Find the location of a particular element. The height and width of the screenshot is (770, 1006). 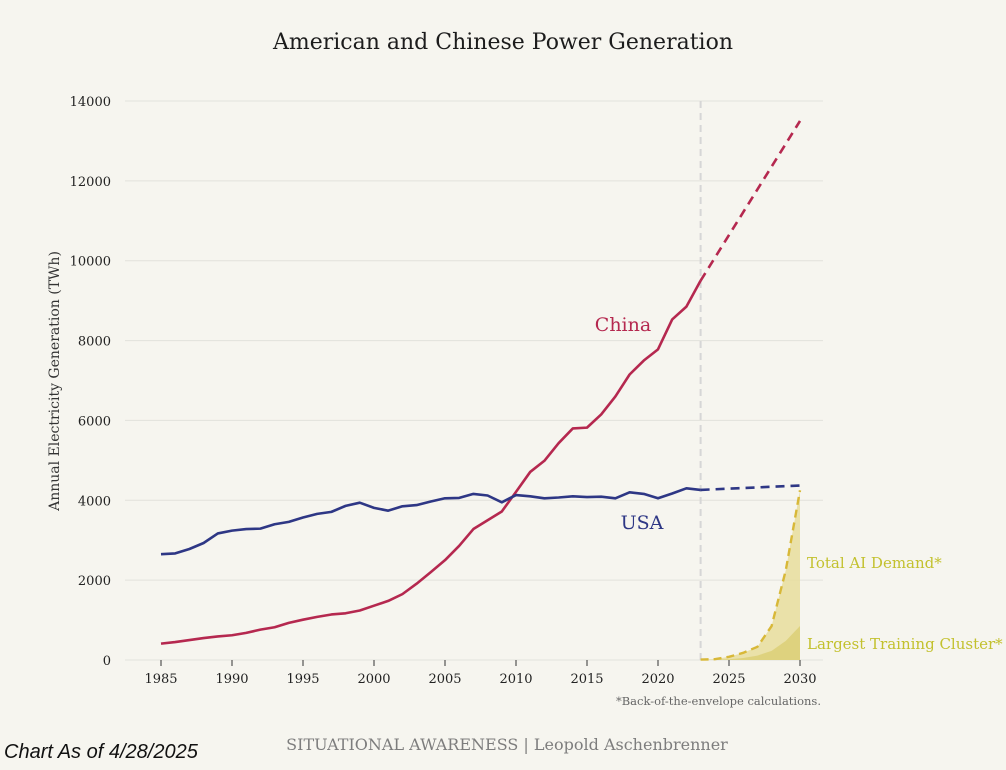

x-tick-label: 2010 is located at coordinates (515, 679).